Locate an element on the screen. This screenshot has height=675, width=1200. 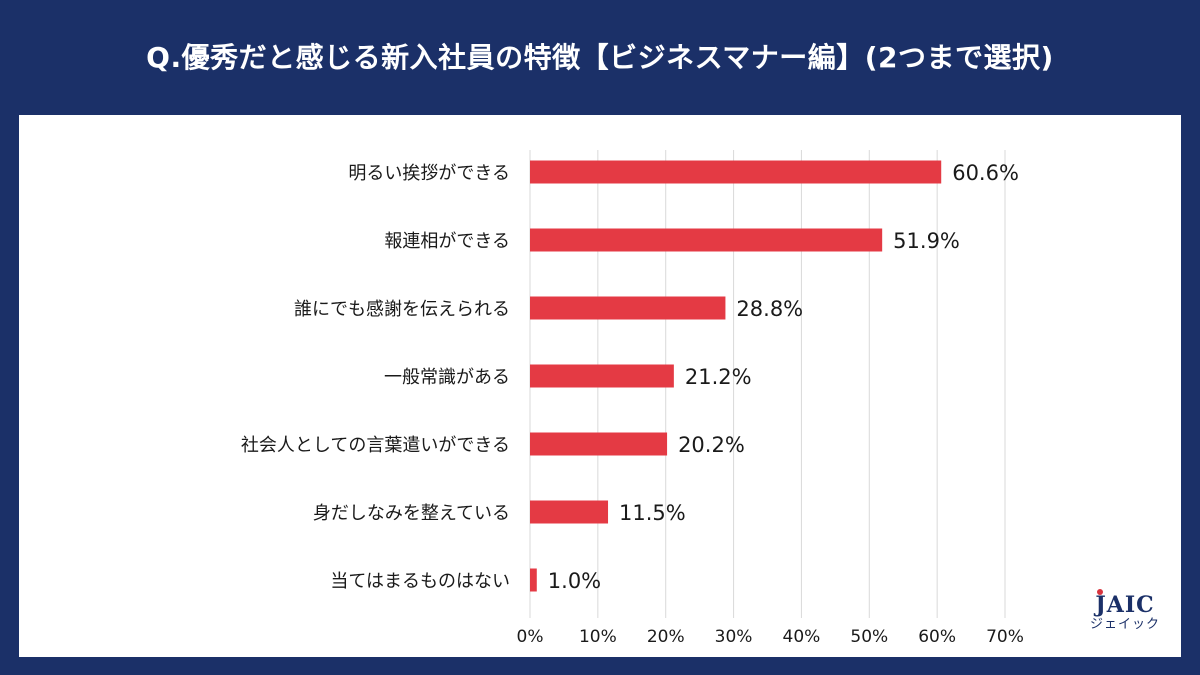
category-label: 身だしなみを整えている is located at coordinates (411, 513).